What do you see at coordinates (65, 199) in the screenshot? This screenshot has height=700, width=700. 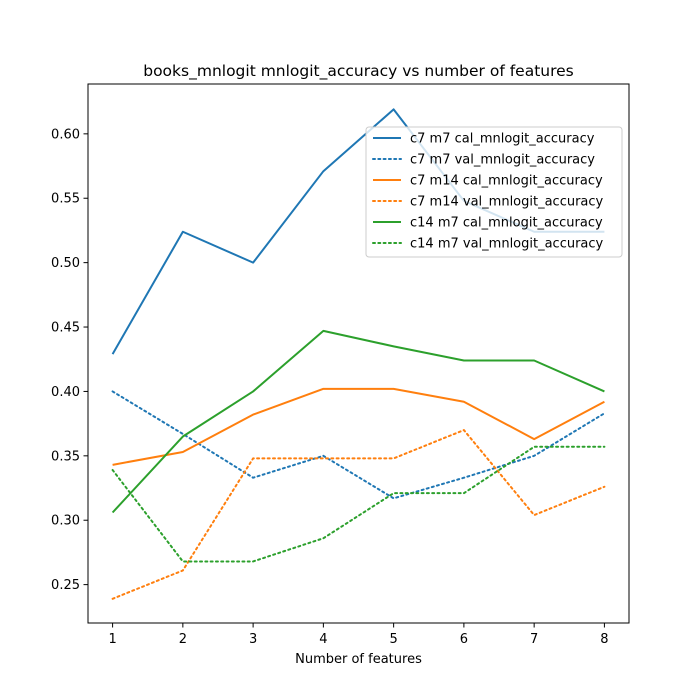 I see `y-tick-label: 0.55` at bounding box center [65, 199].